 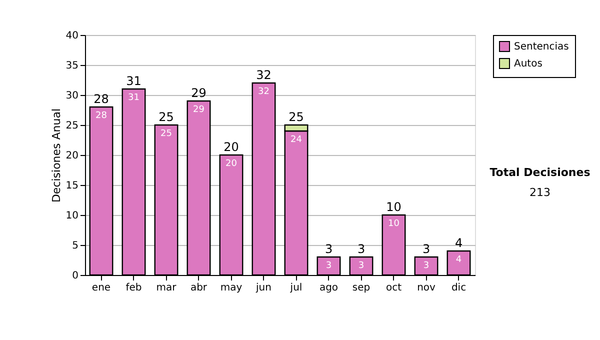 I want to click on legend-label: Sentencias, so click(x=541, y=47).